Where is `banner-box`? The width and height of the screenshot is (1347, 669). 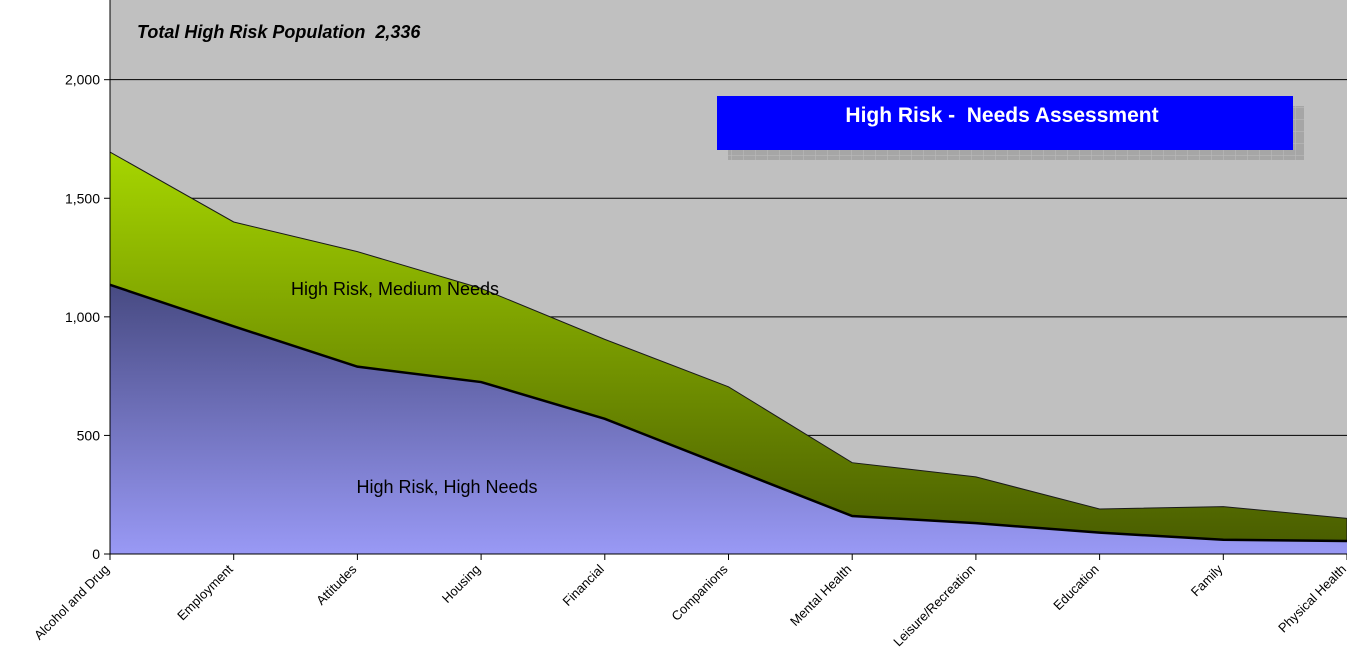 banner-box is located at coordinates (1005, 123).